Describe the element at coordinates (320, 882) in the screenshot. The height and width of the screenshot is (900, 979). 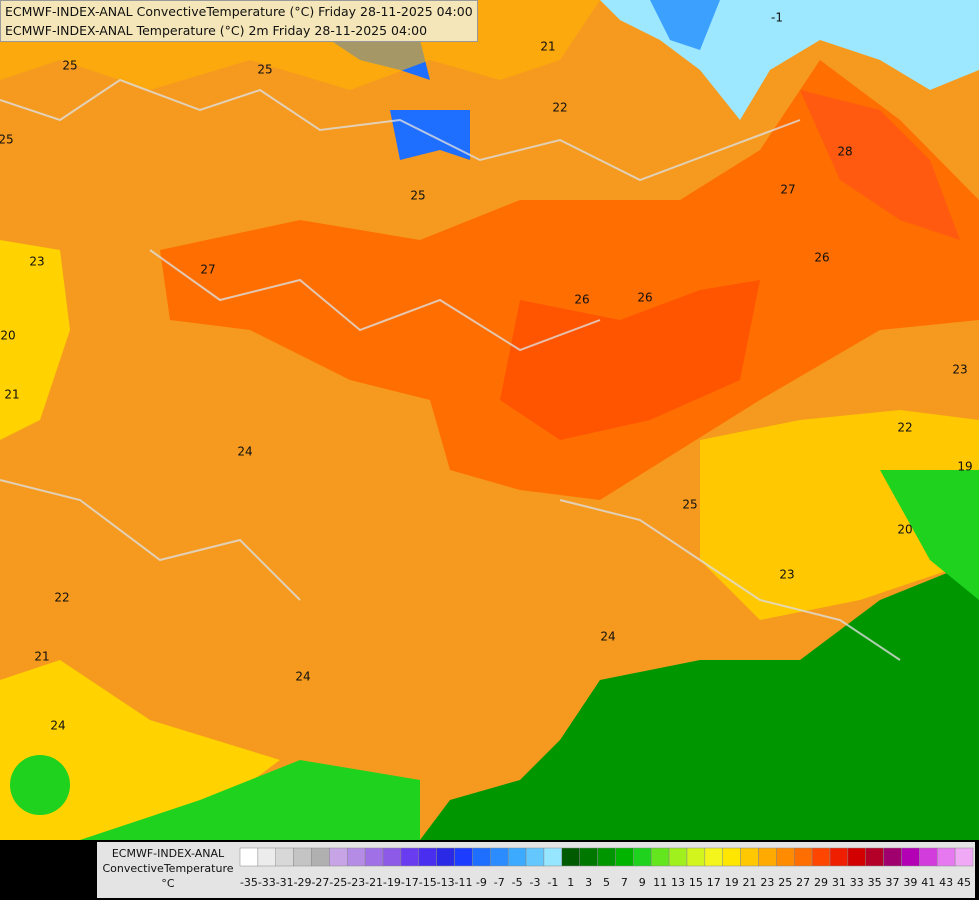
I see `legend-tick-label: -27` at that location.